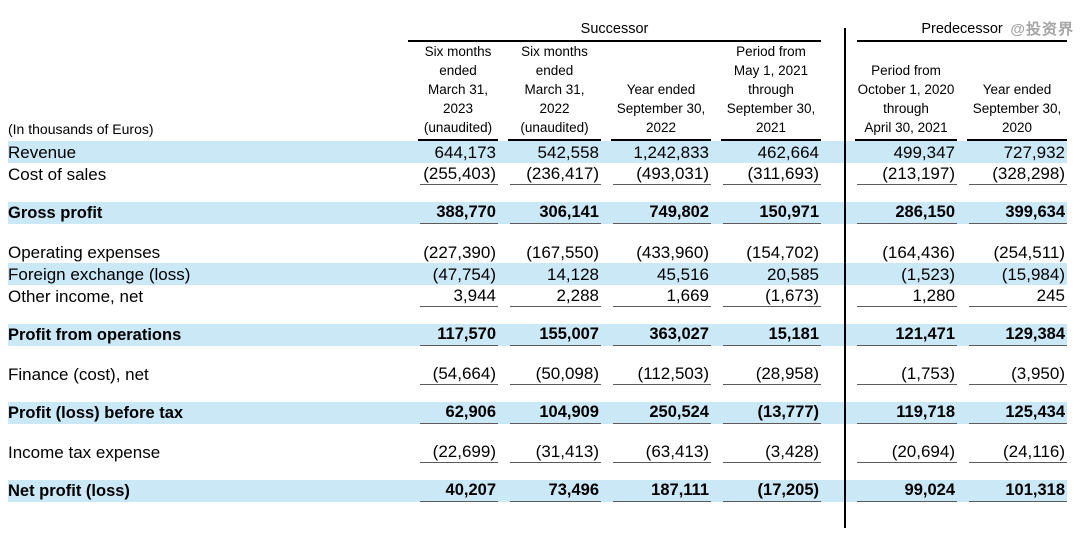 Image resolution: width=1080 pixels, height=536 pixels. I want to click on value-cell: (254,511), so click(1012, 252).